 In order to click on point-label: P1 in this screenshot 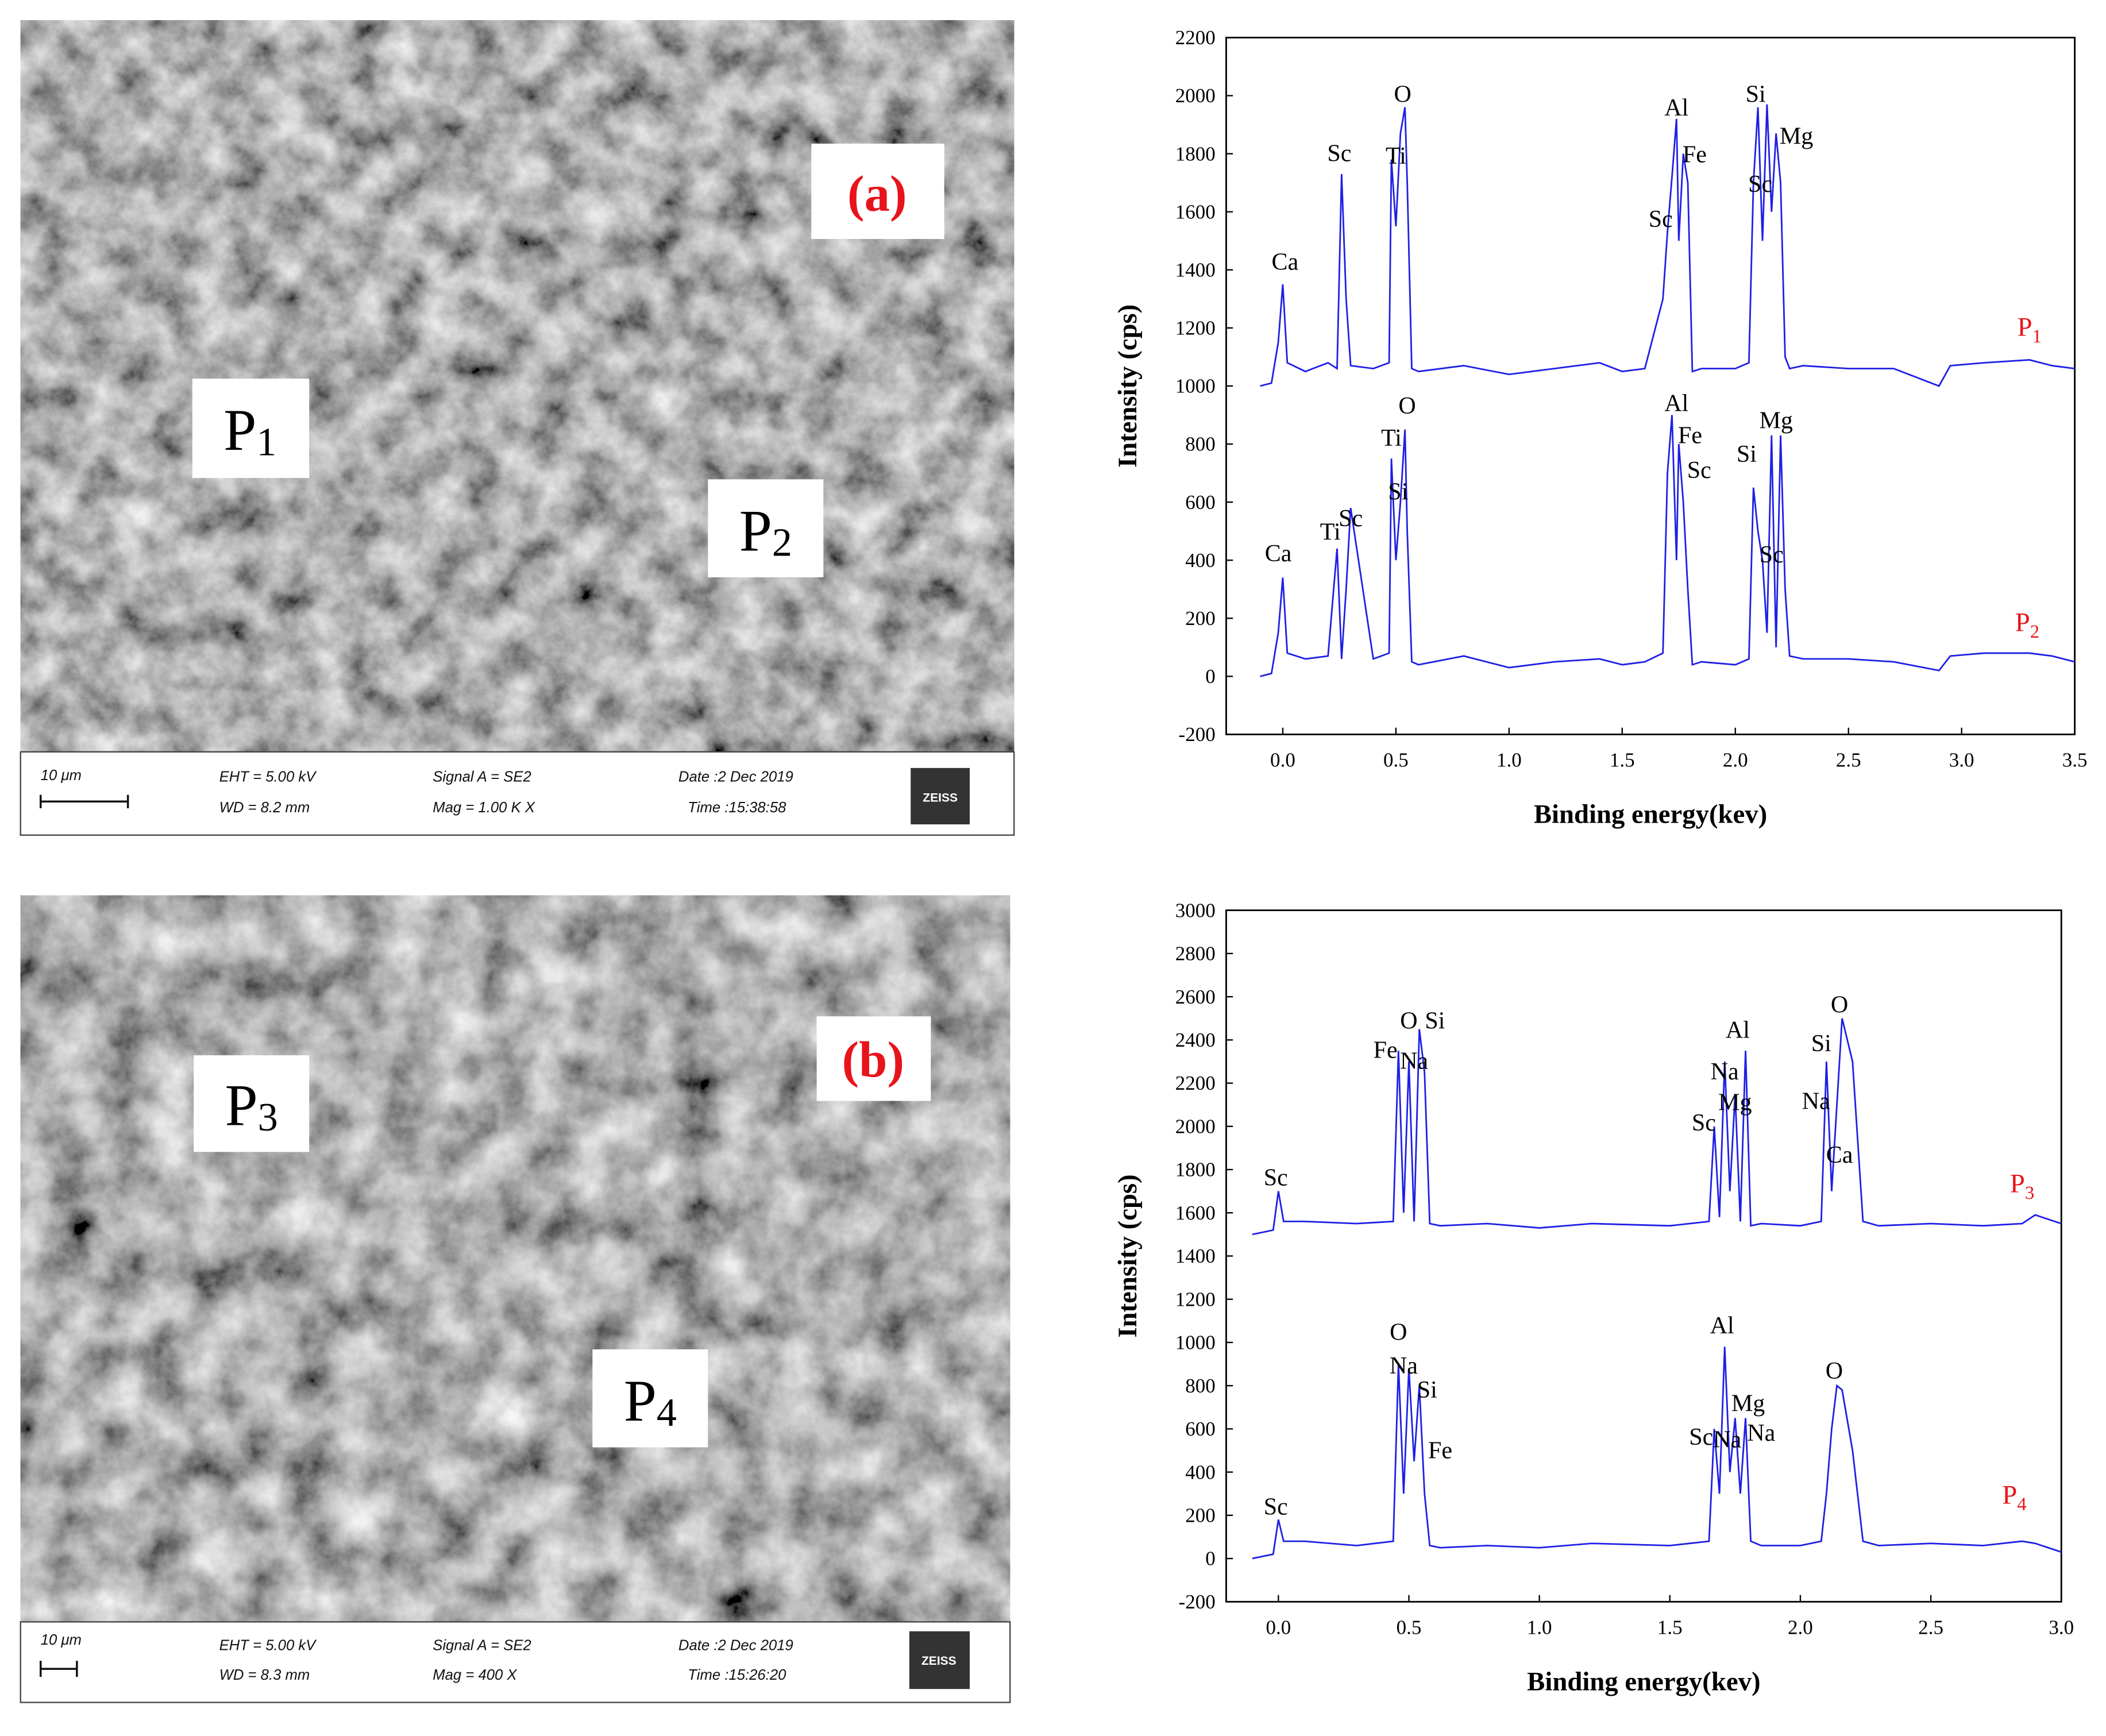, I will do `click(249, 431)`.